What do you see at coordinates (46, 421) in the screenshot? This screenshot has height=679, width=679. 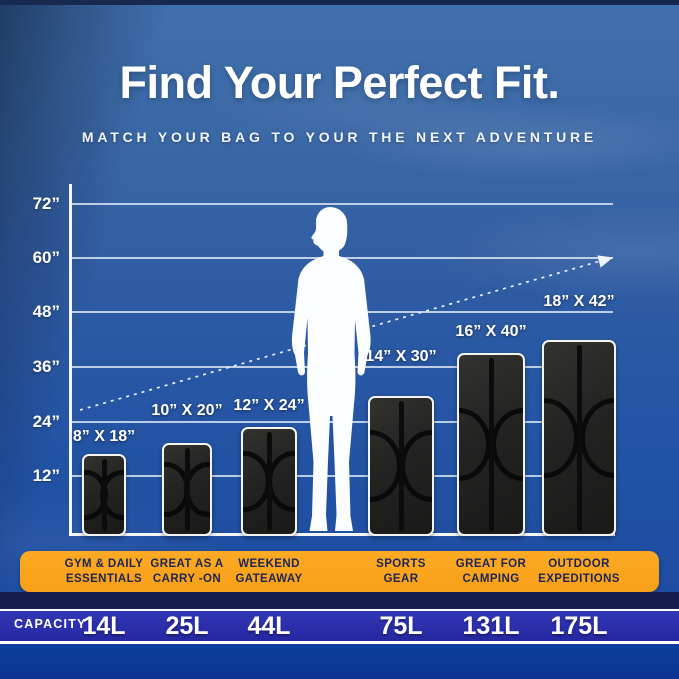 I see `tick-label-24: 24”` at bounding box center [46, 421].